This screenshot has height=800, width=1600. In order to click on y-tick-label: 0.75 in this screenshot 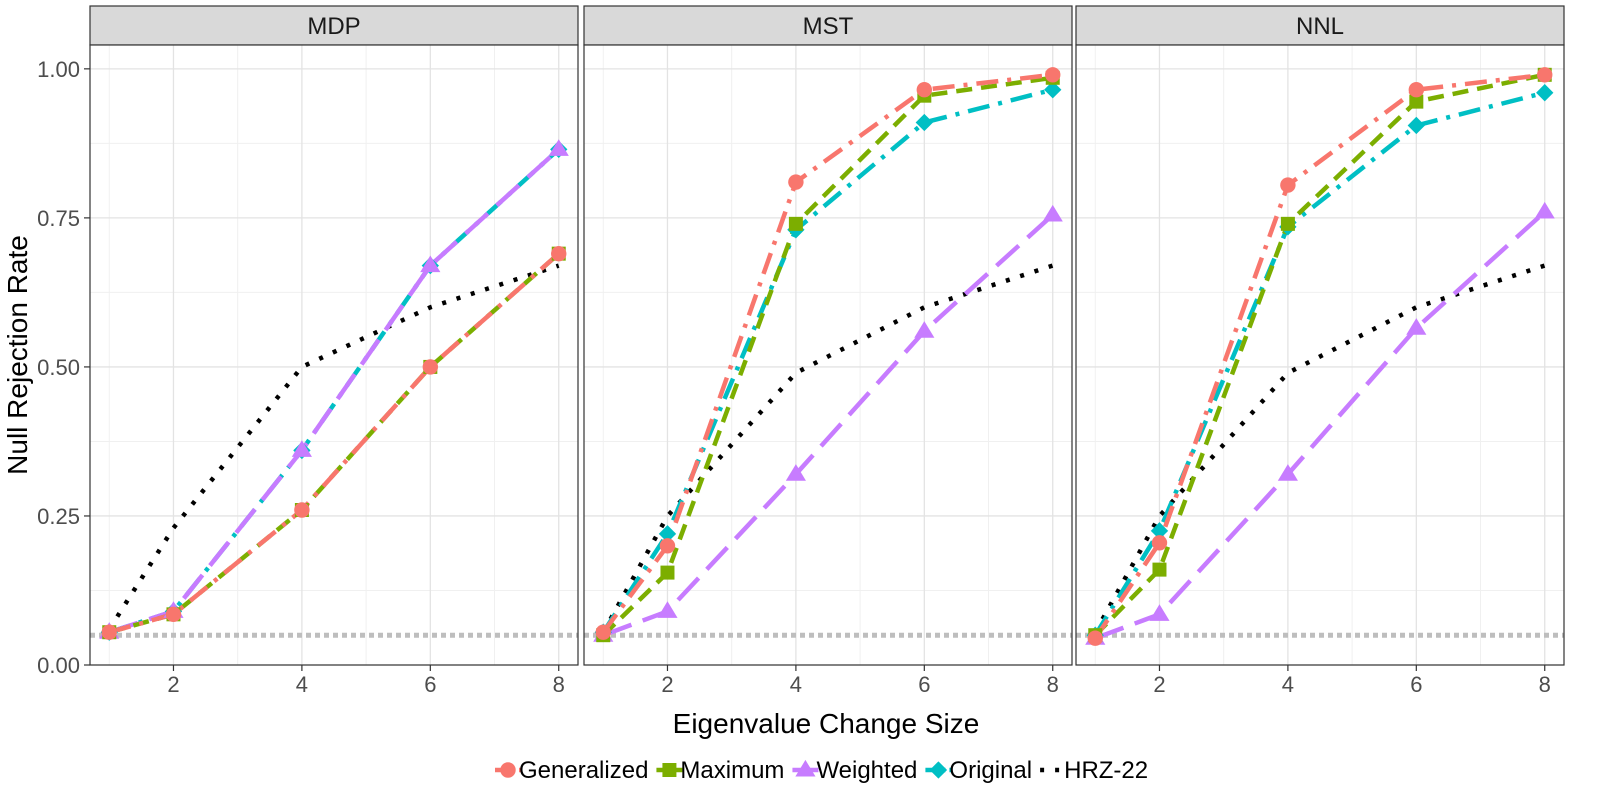, I will do `click(58, 218)`.